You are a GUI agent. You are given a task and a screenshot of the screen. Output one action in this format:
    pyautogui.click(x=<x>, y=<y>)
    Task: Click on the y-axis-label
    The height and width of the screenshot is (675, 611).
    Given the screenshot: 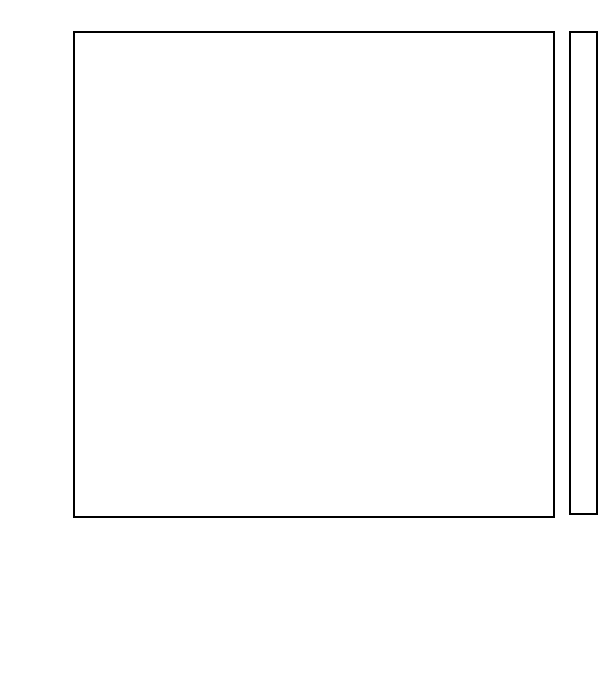 What is the action you would take?
    pyautogui.click(x=20, y=275)
    